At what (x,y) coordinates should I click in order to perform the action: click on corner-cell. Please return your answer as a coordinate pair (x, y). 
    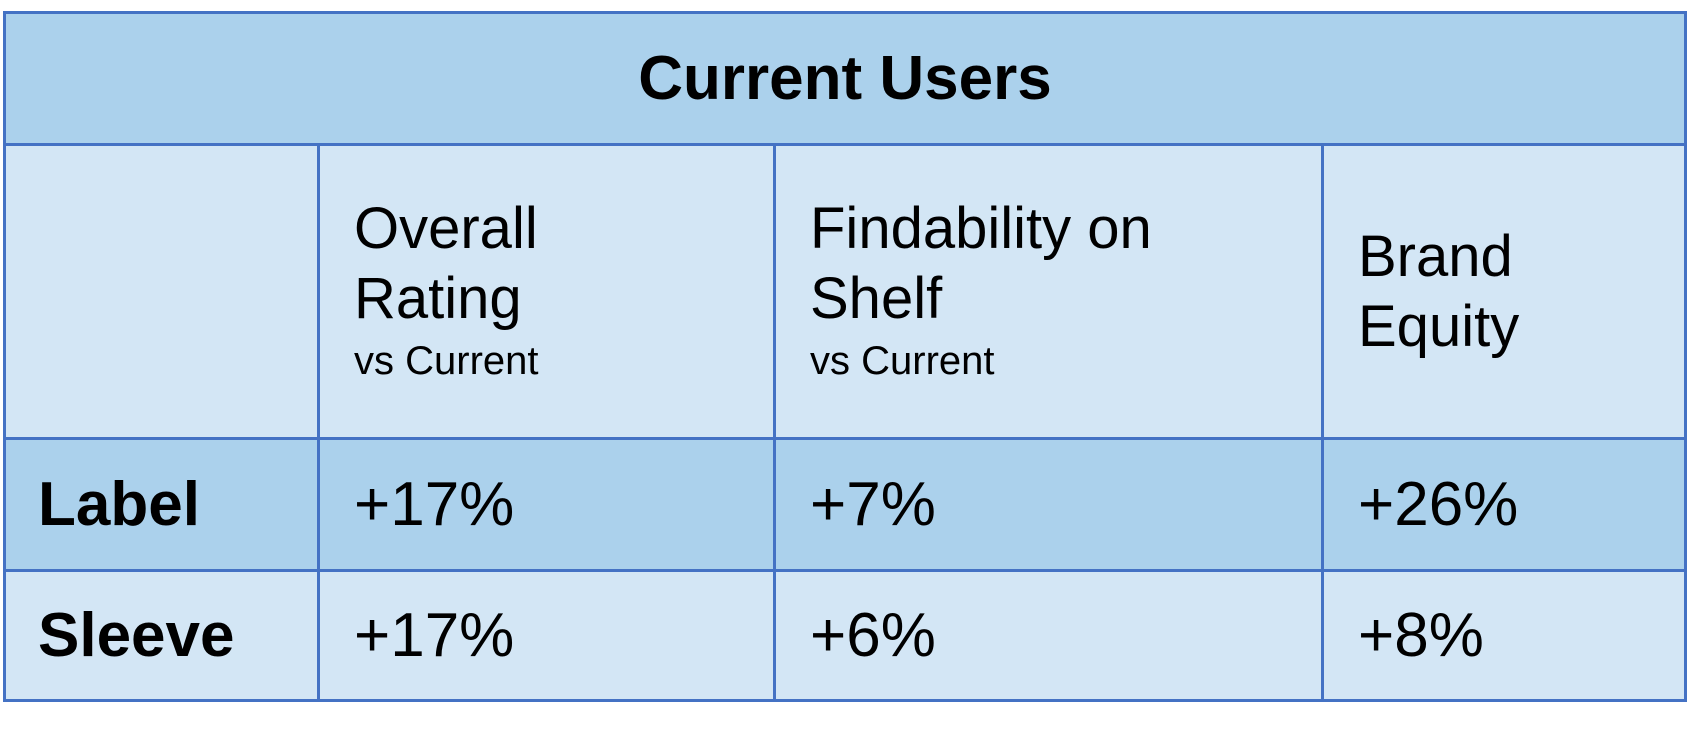
    Looking at the image, I should click on (161, 291).